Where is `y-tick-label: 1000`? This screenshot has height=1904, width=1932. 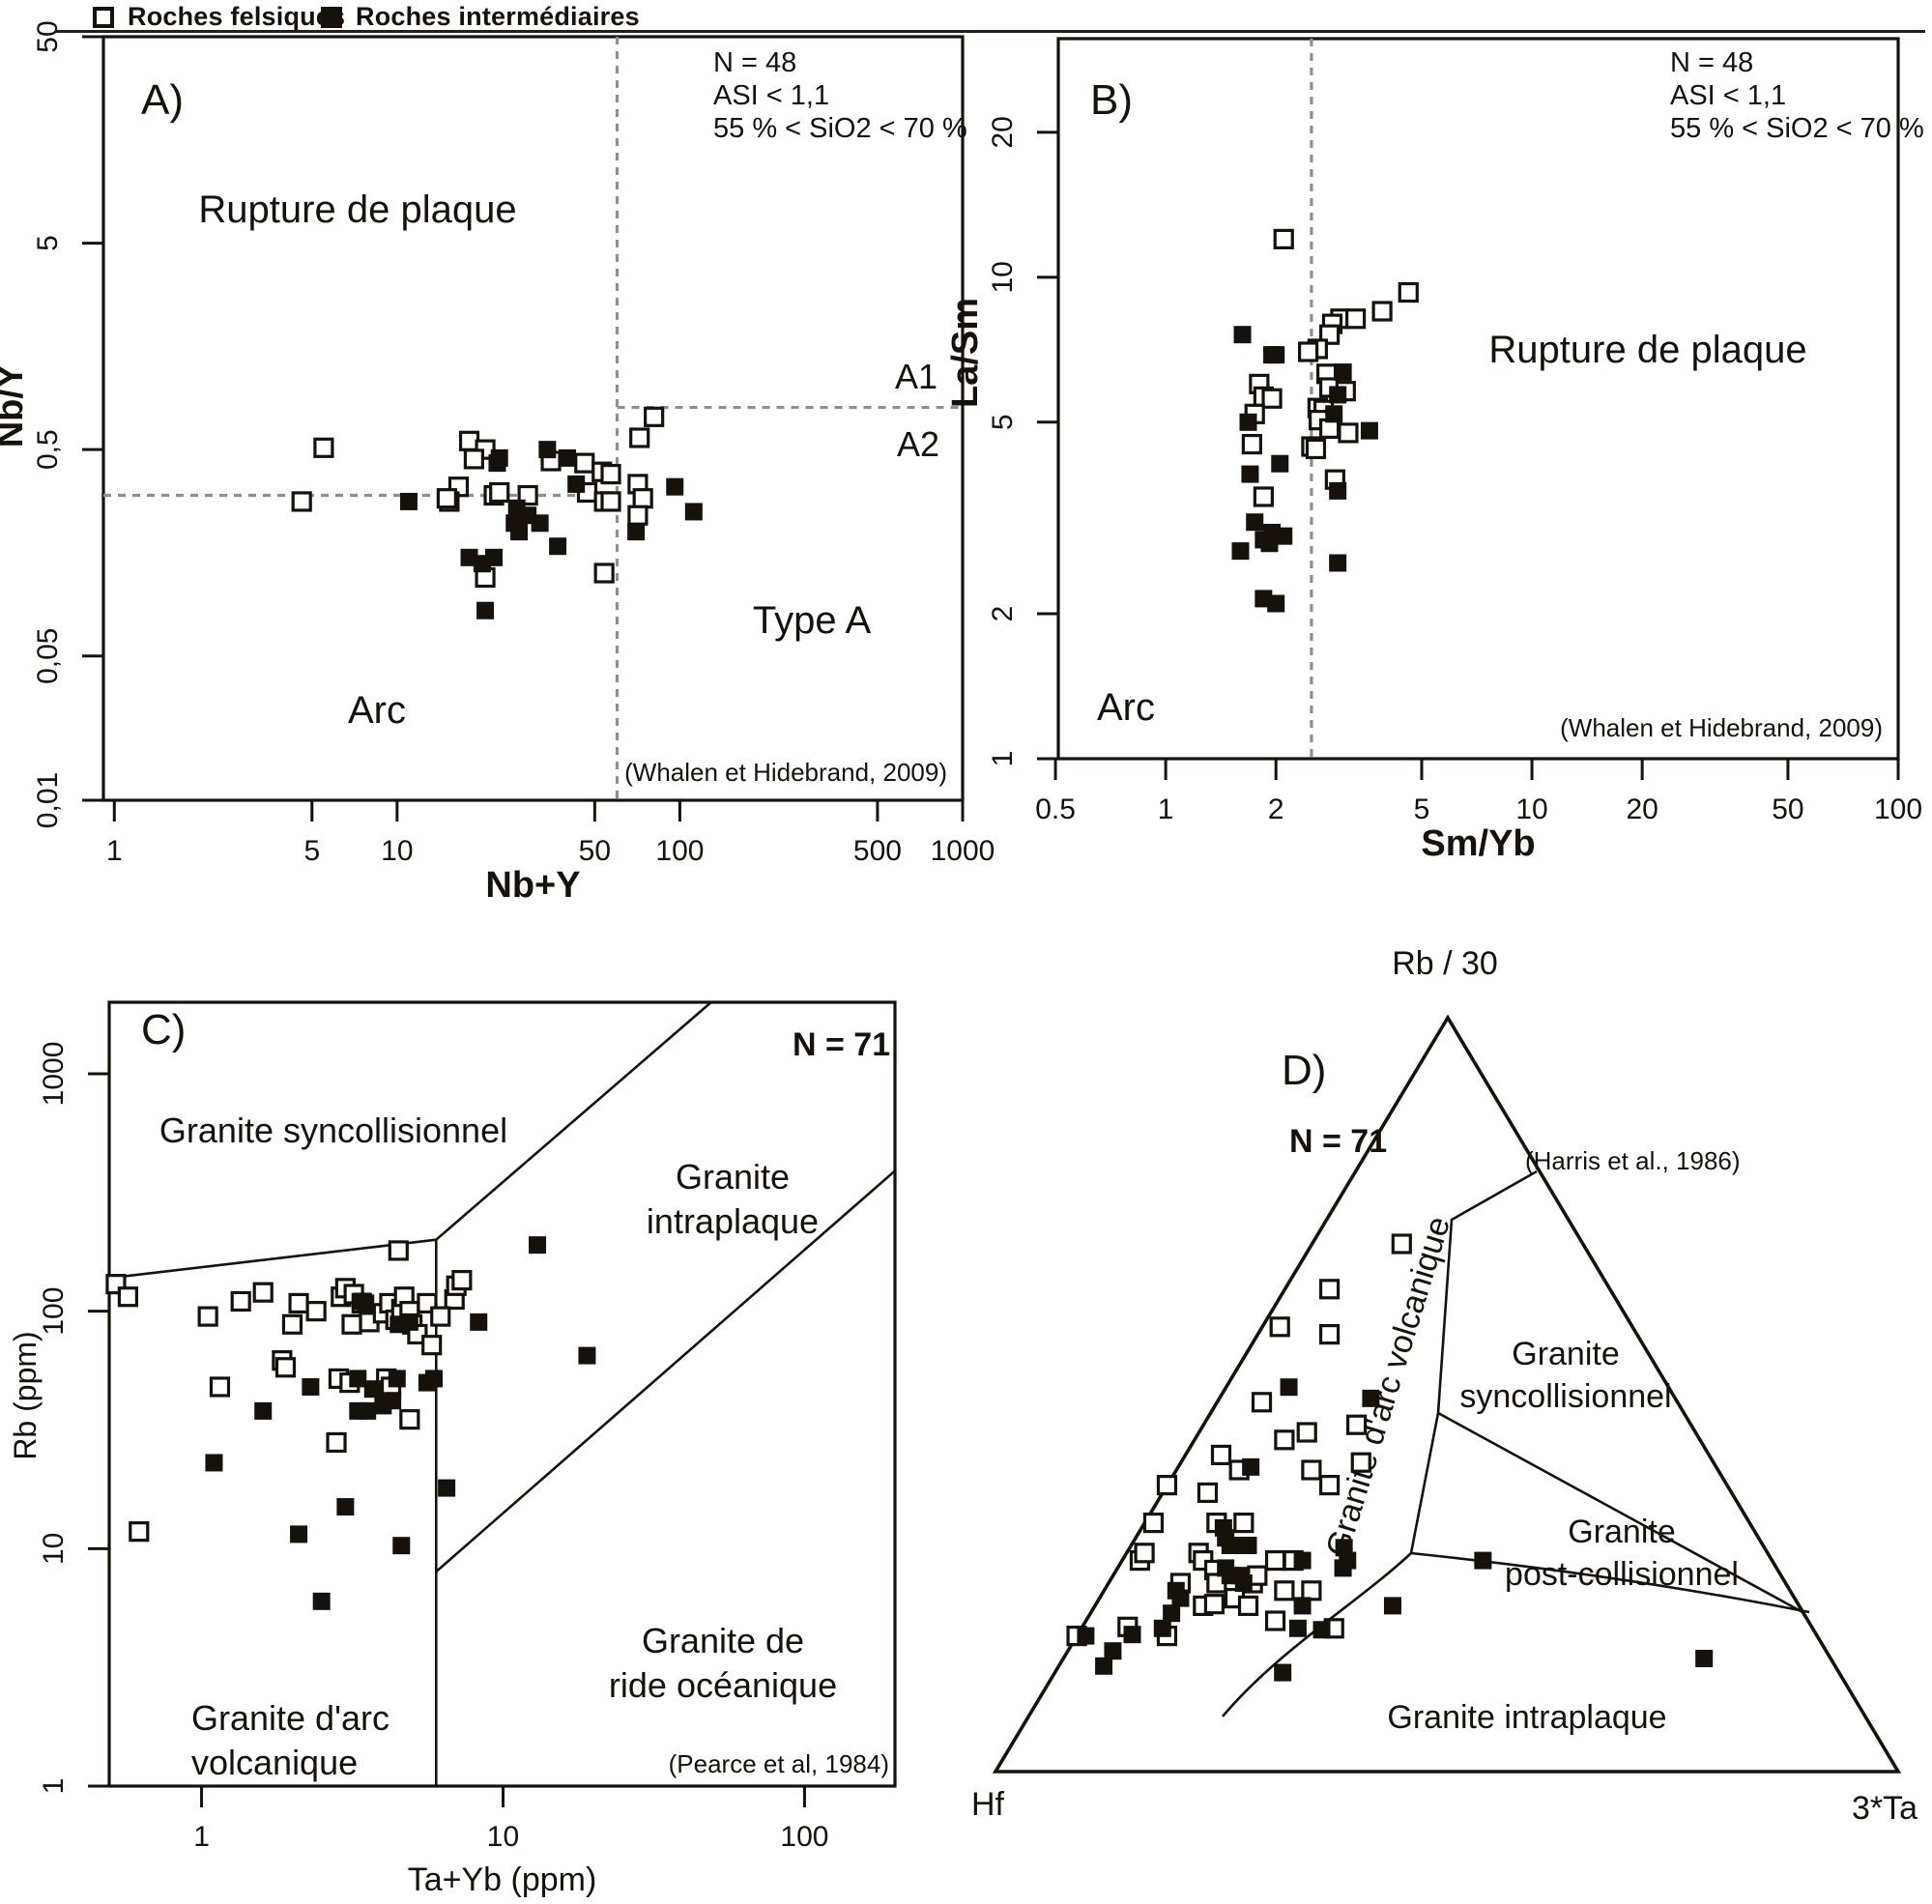 y-tick-label: 1000 is located at coordinates (54, 1075).